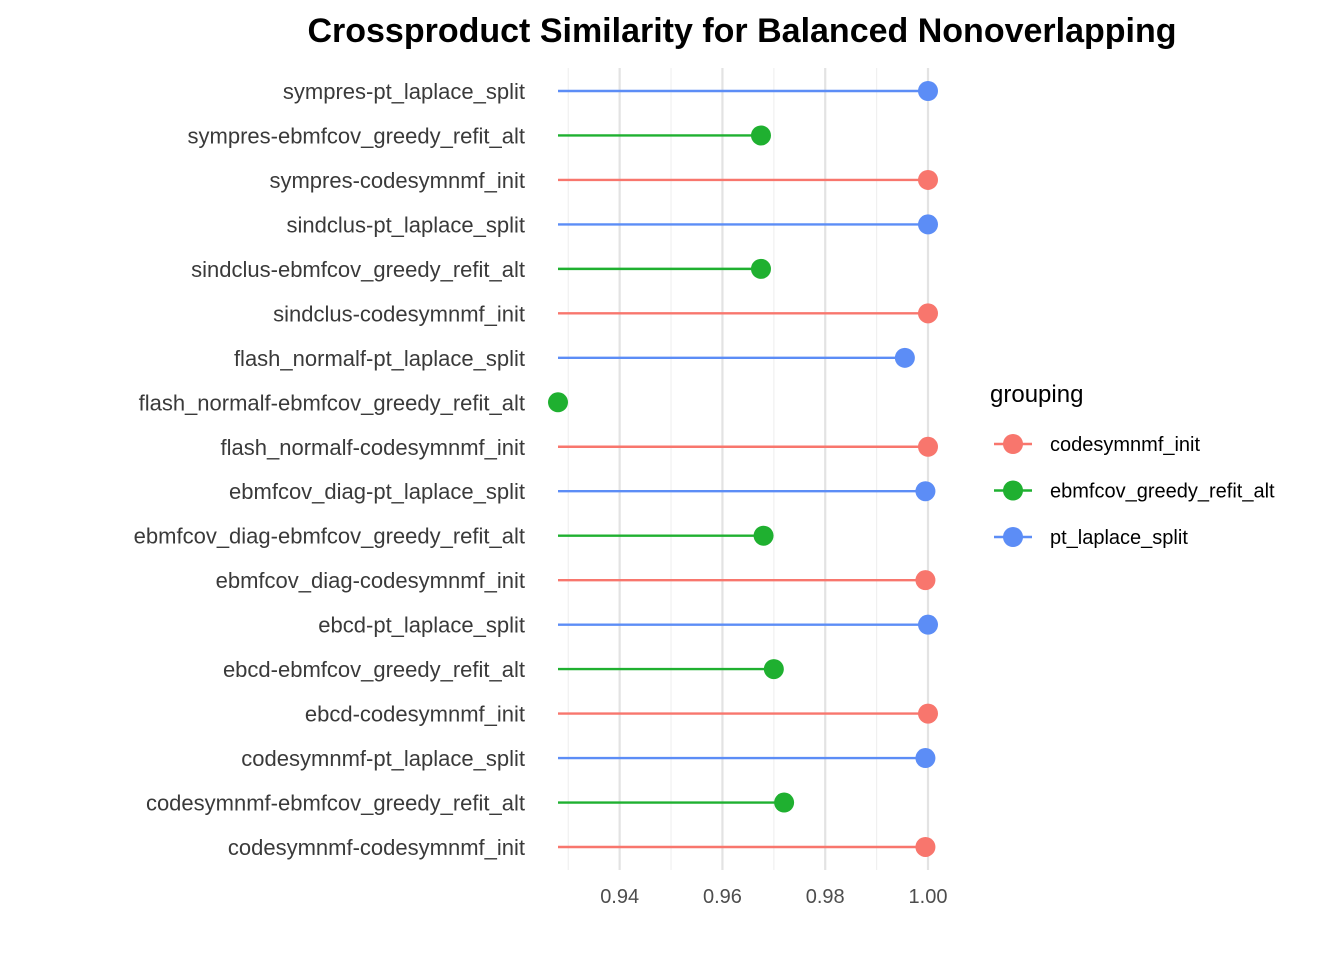 The height and width of the screenshot is (960, 1344). I want to click on y-axis-label: ebcd-pt_laplace_split, so click(421, 625).